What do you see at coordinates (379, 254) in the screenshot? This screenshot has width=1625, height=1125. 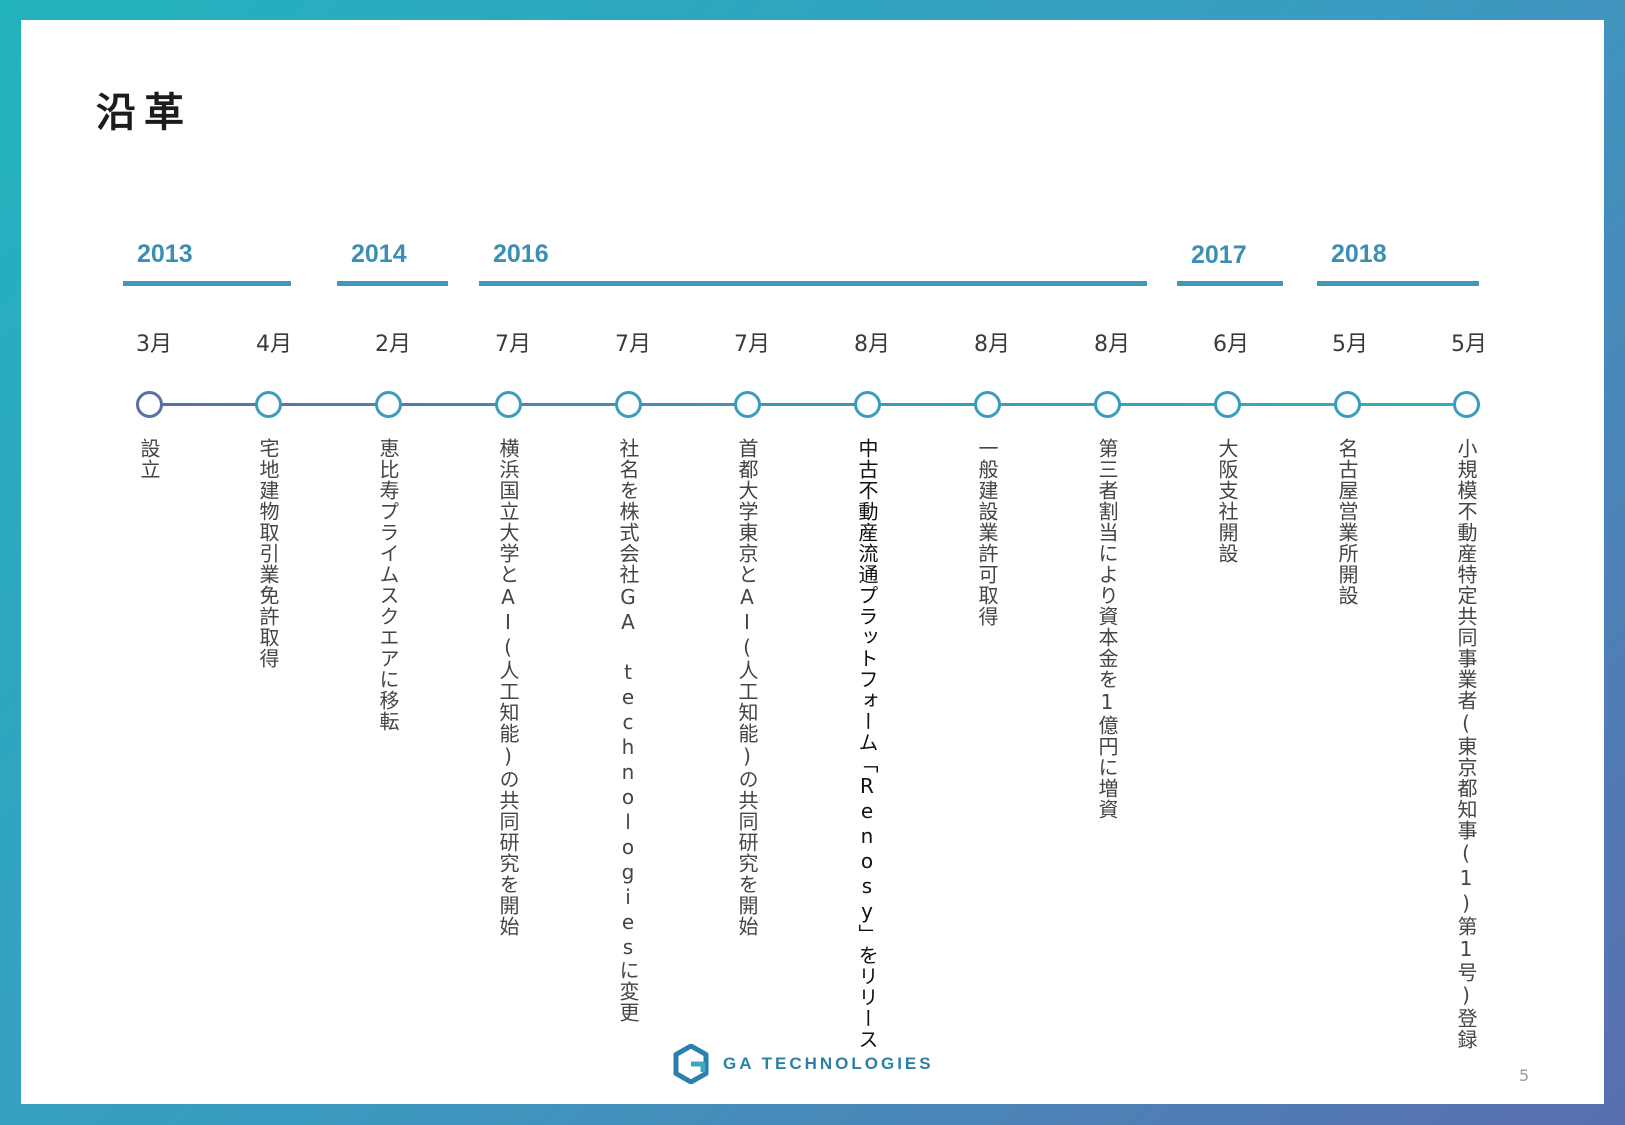 I see `year-label: 2014` at bounding box center [379, 254].